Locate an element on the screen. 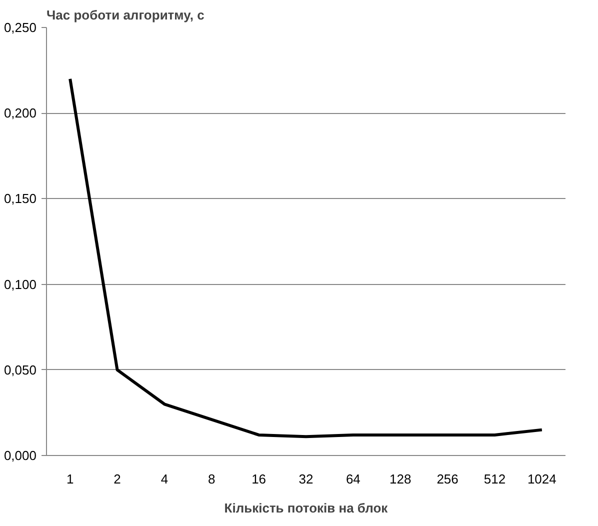 This screenshot has width=598, height=526. y-tick-label: 0,000 is located at coordinates (20, 455).